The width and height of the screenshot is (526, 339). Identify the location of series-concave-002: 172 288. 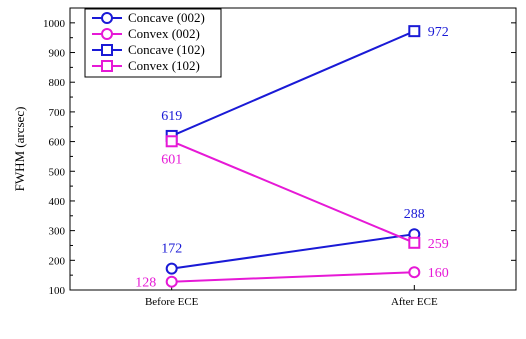
(293, 241).